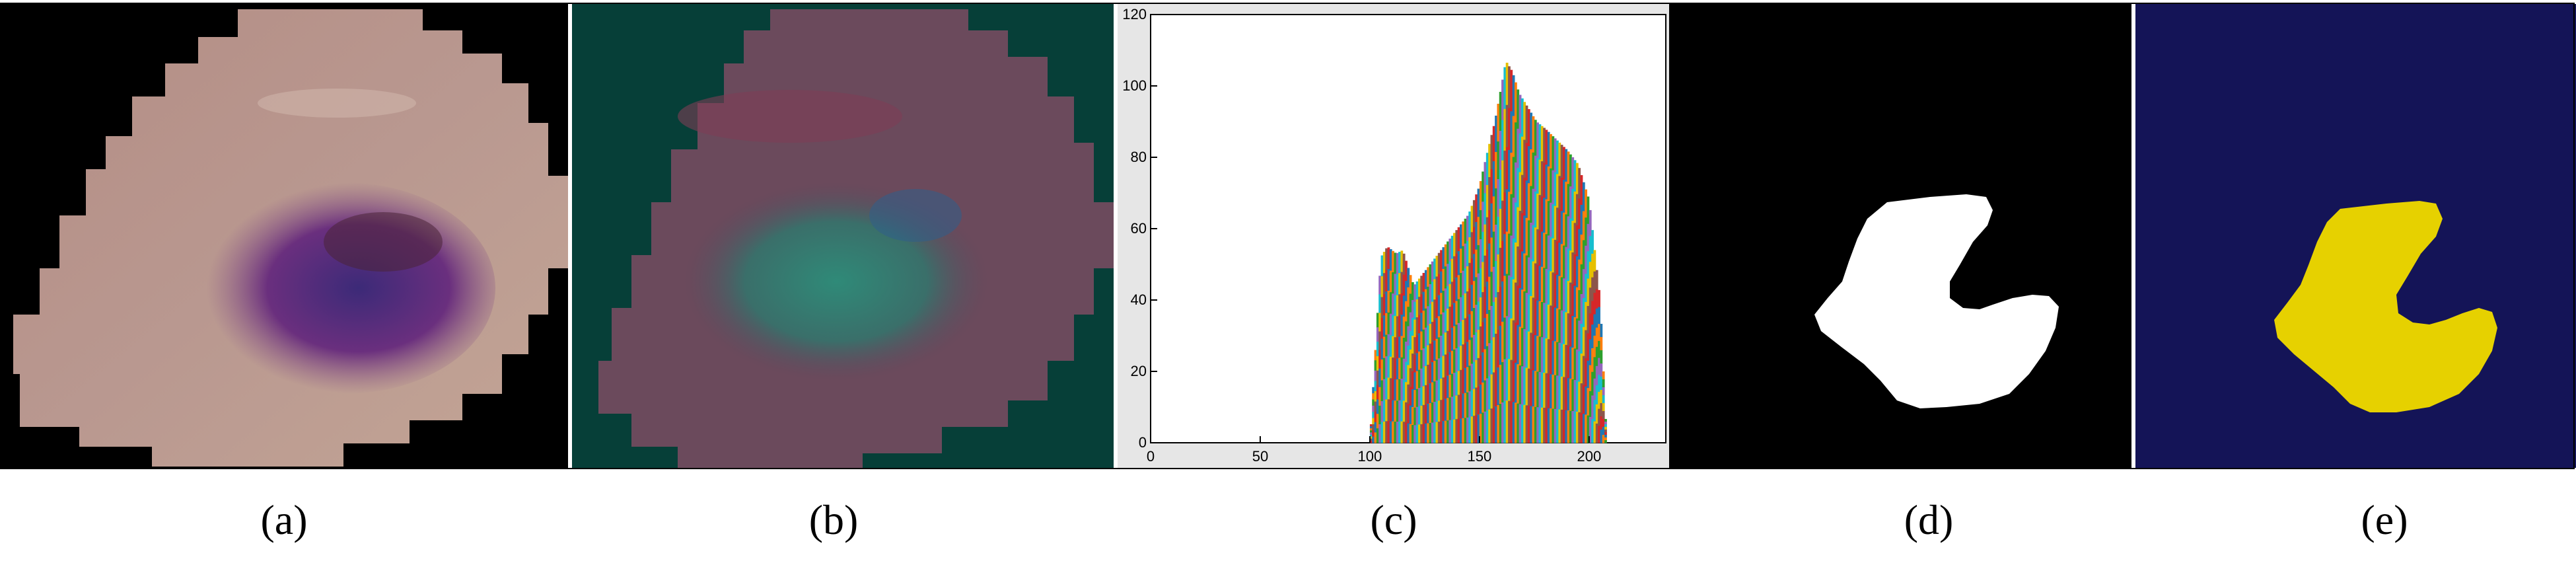  Describe the element at coordinates (1900, 236) in the screenshot. I see `mask-image-d` at that location.